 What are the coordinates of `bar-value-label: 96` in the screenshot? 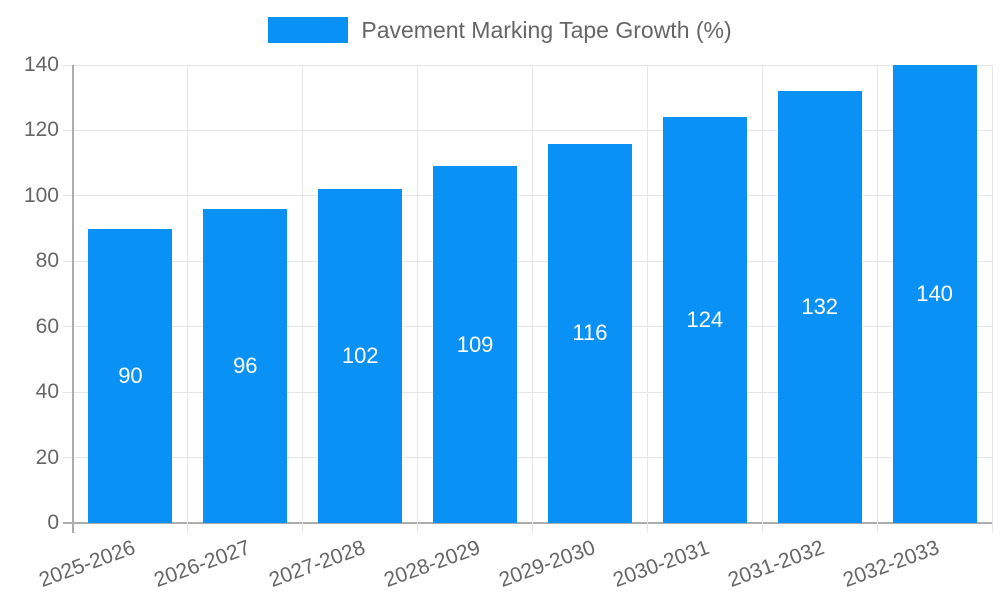 It's located at (245, 365).